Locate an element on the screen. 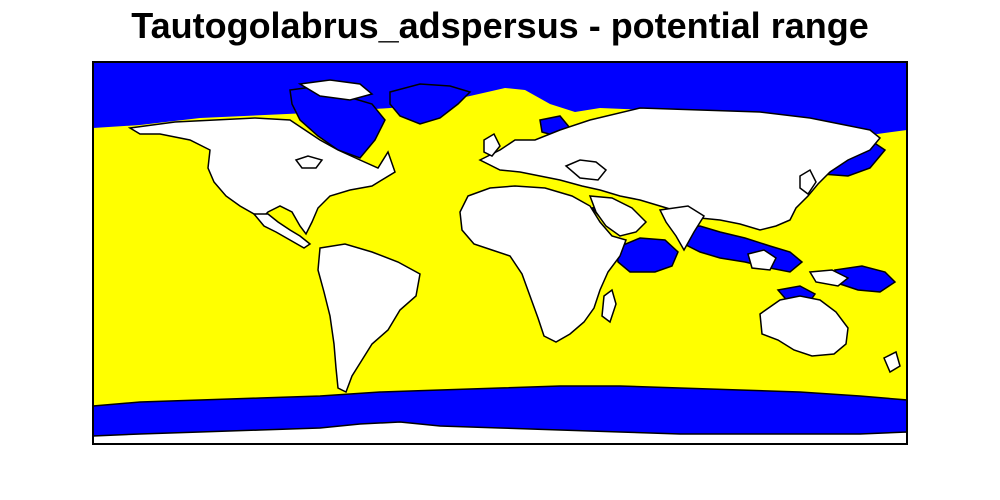 Image resolution: width=1000 pixels, height=500 pixels. land-australia is located at coordinates (804, 326).